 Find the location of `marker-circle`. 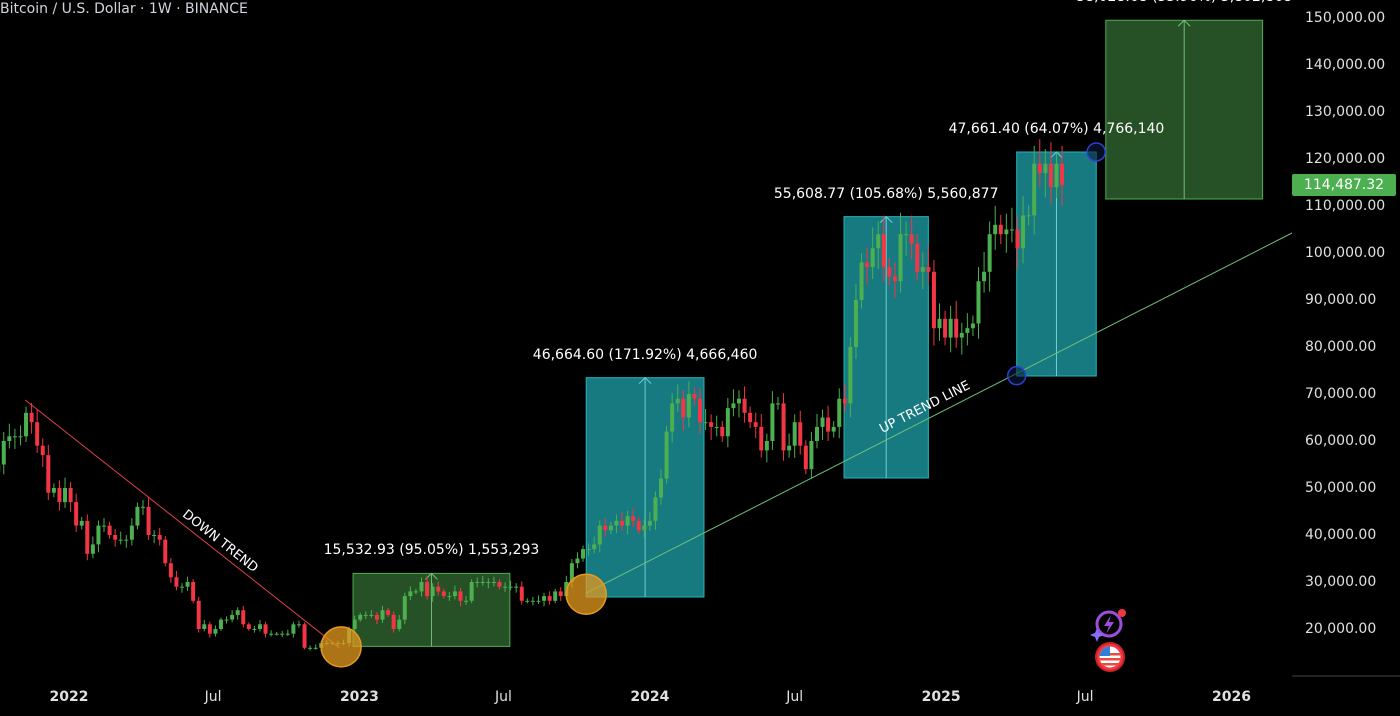

marker-circle is located at coordinates (341, 647).